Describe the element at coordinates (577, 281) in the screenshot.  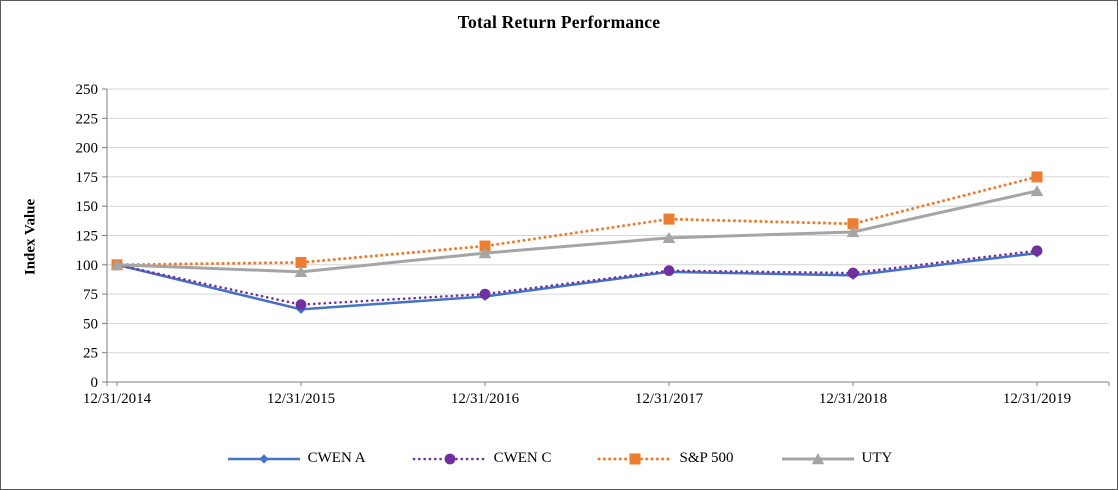
I see `series-cwen-a` at that location.